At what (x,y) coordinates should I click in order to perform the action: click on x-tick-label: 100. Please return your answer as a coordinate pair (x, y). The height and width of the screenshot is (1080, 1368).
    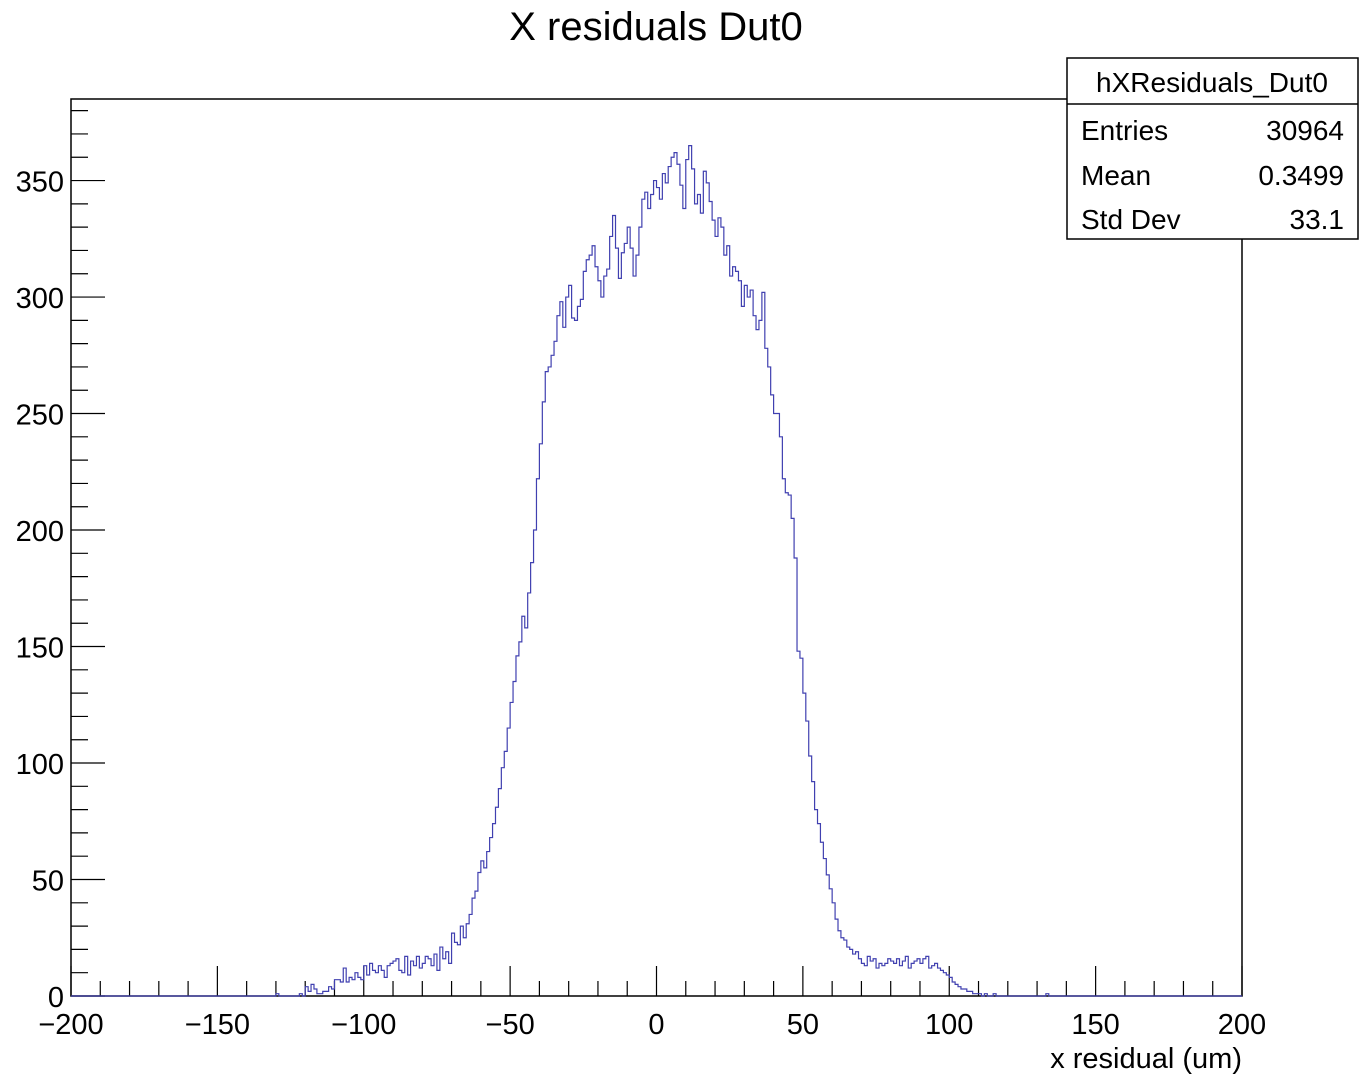
    Looking at the image, I should click on (949, 1025).